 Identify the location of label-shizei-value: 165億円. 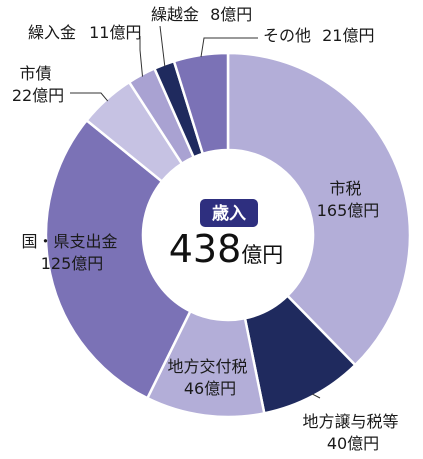
(348, 210).